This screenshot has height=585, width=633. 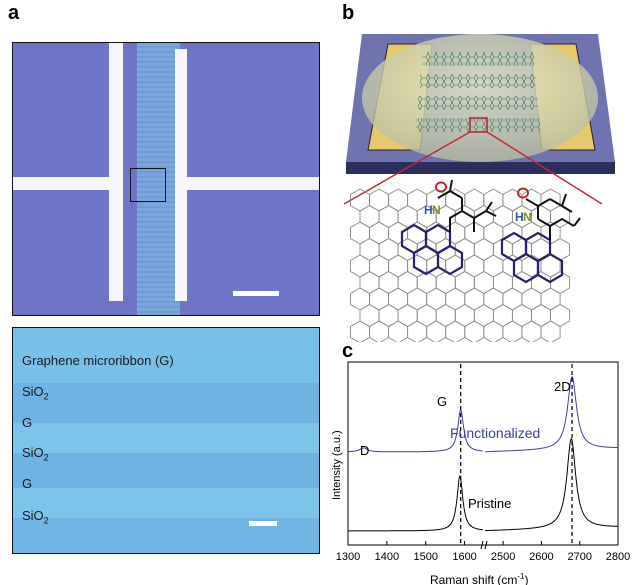 What do you see at coordinates (27, 483) in the screenshot?
I see `label-g: G` at bounding box center [27, 483].